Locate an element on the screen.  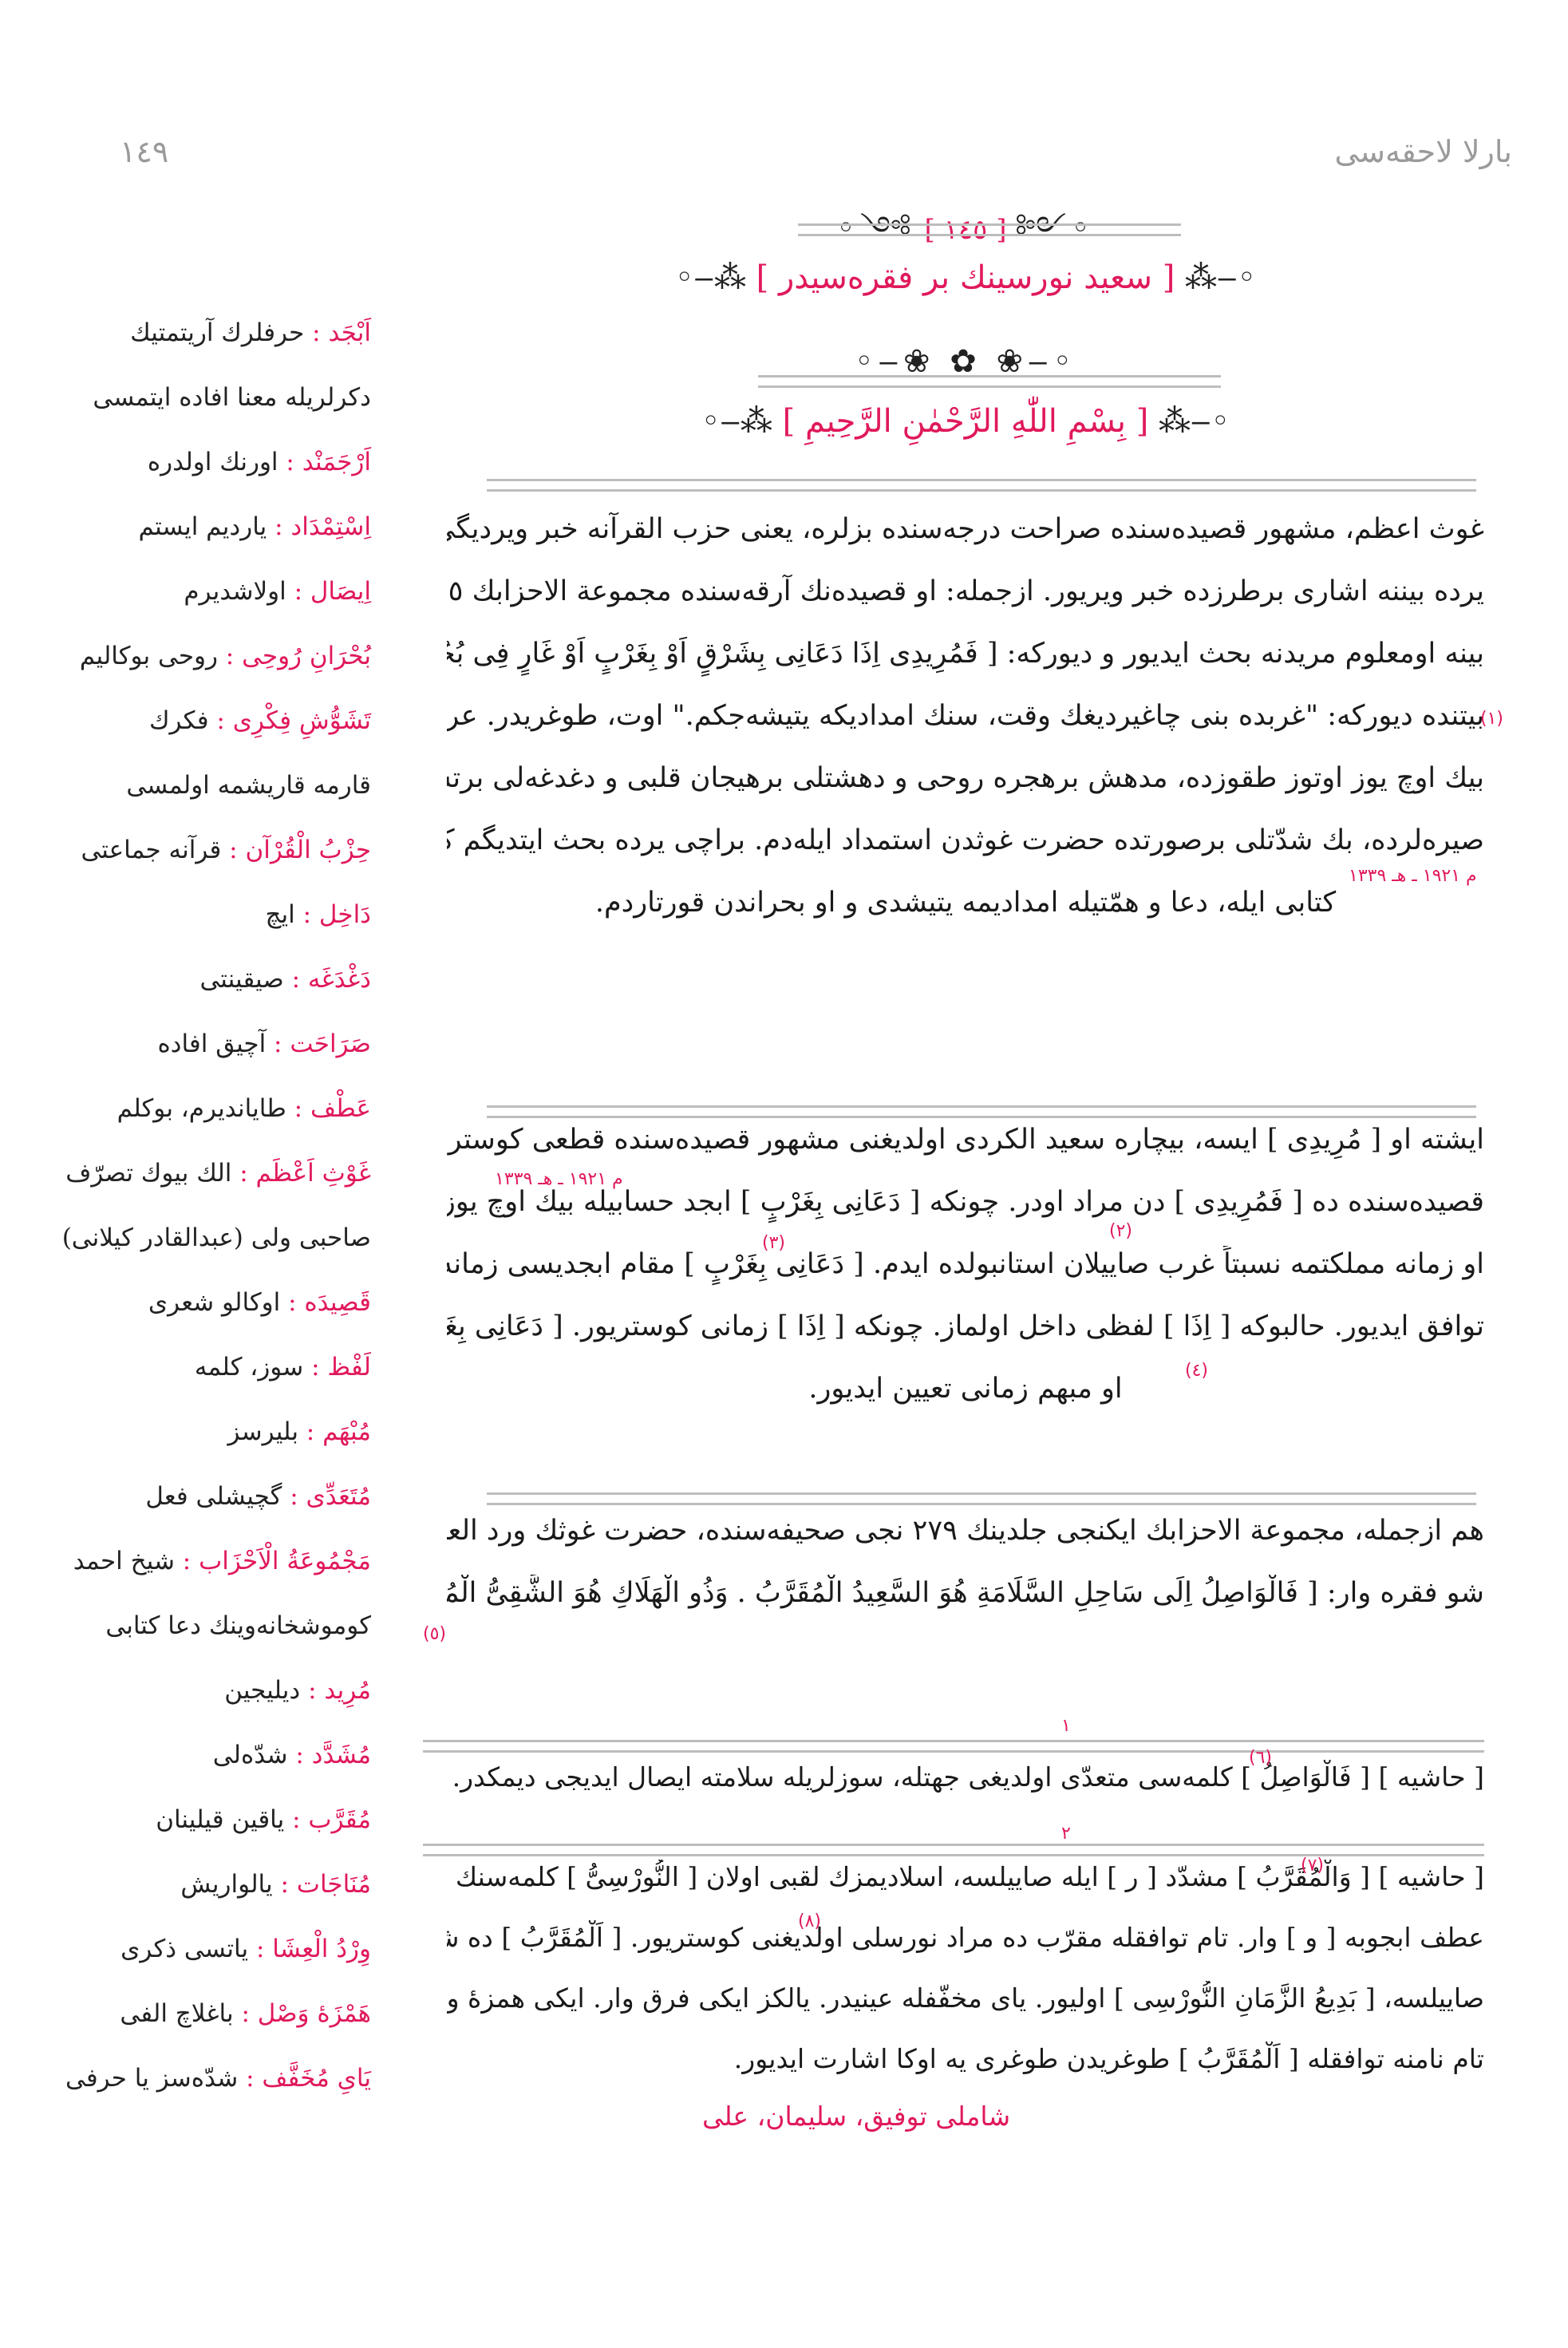
glossary-term: حِزْبُ الْقُرْآن : is located at coordinates (296, 850).